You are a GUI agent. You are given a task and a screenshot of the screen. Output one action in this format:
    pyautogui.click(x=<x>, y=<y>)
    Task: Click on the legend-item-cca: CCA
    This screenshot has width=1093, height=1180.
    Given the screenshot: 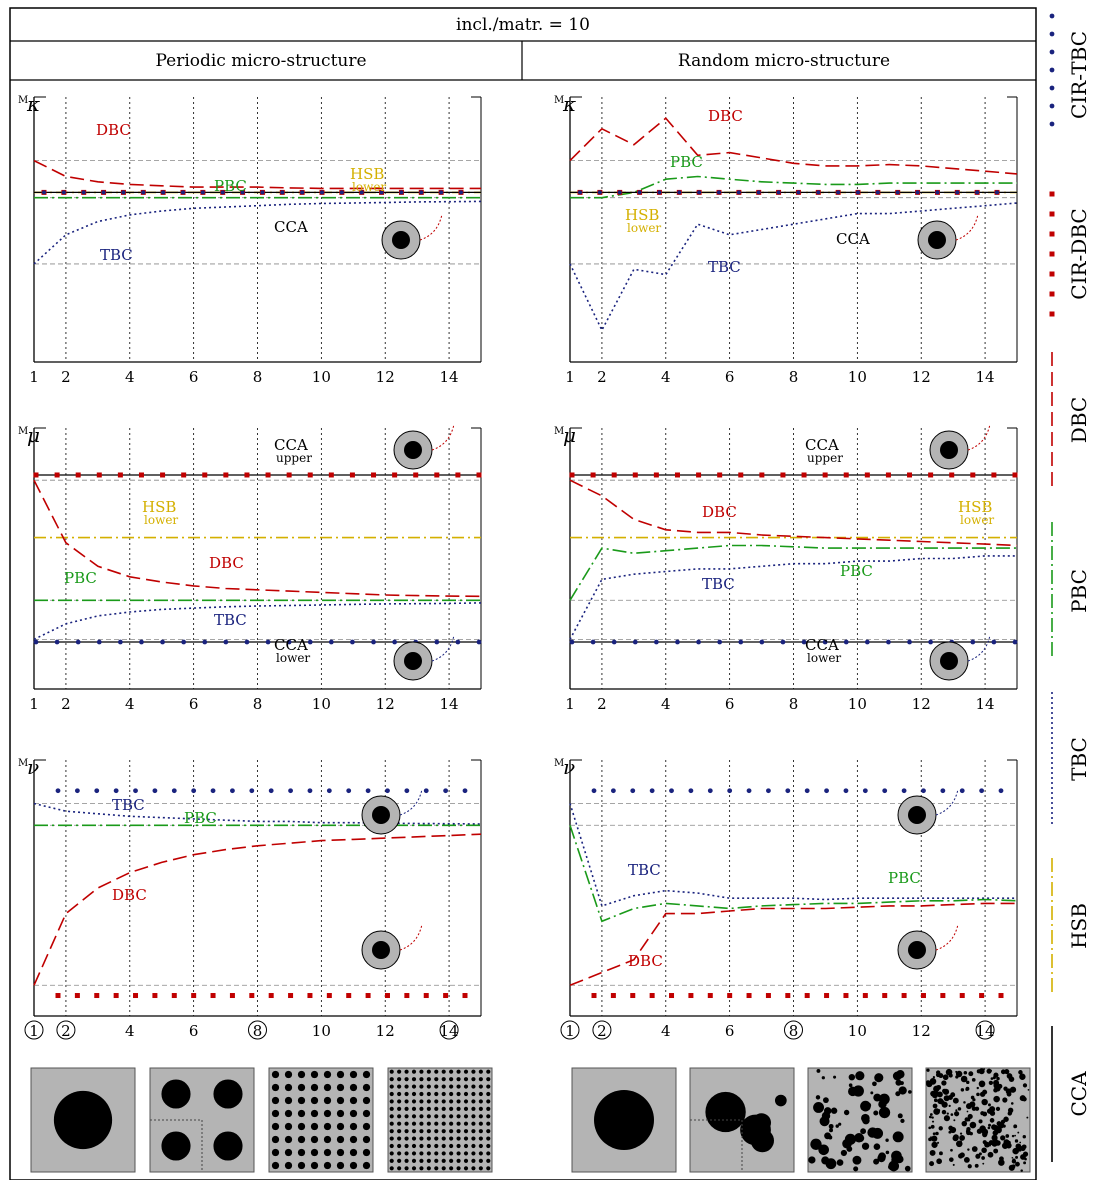 What is the action you would take?
    pyautogui.click(x=1071, y=1094)
    